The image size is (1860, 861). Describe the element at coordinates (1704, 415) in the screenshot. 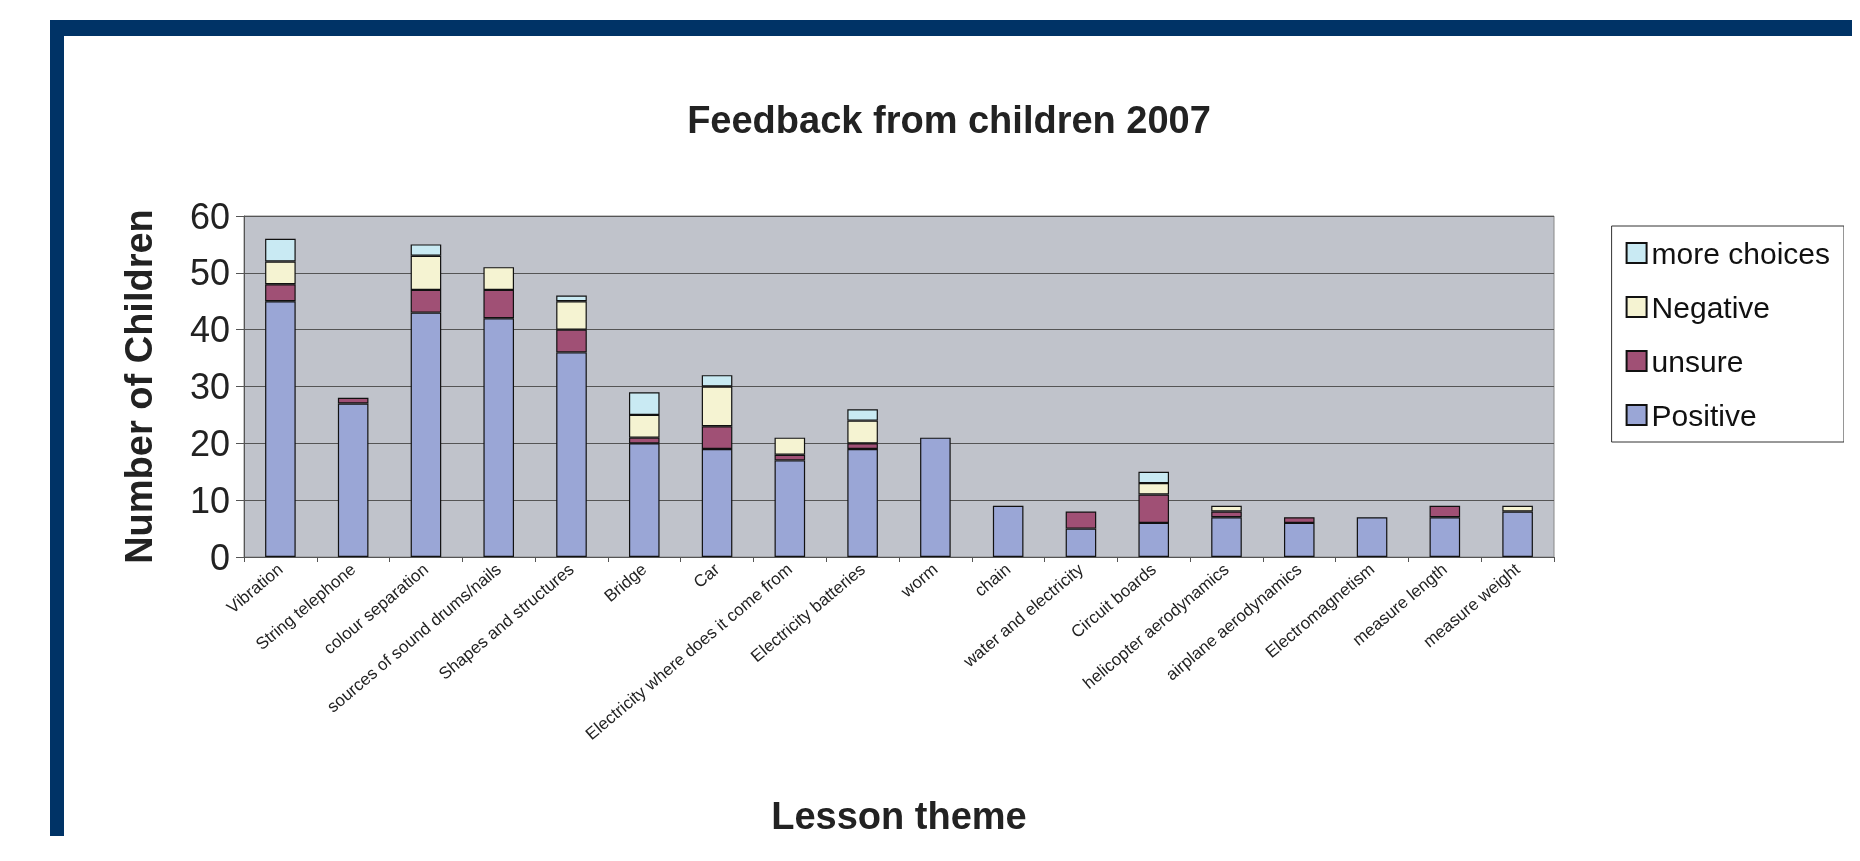

I see `legend-label: Positive` at that location.